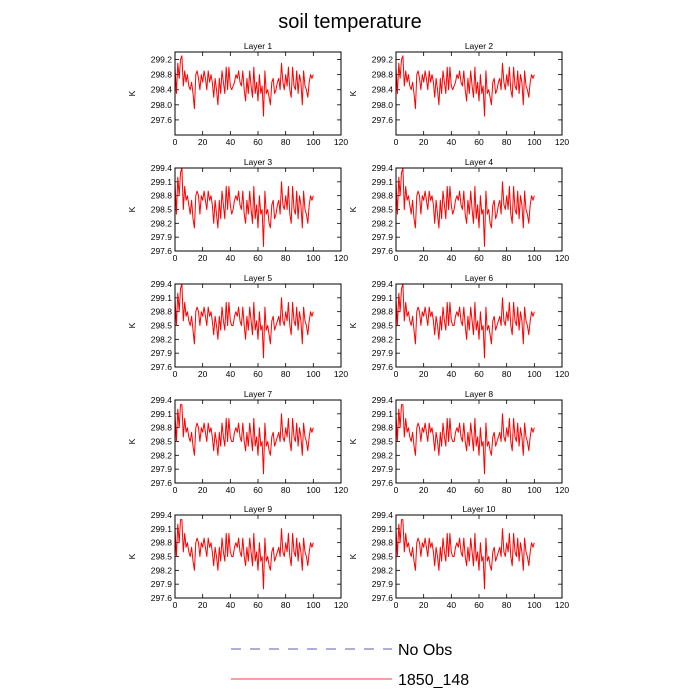 Image resolution: width=700 pixels, height=700 pixels. I want to click on panel-title: Layer 1, so click(258, 46).